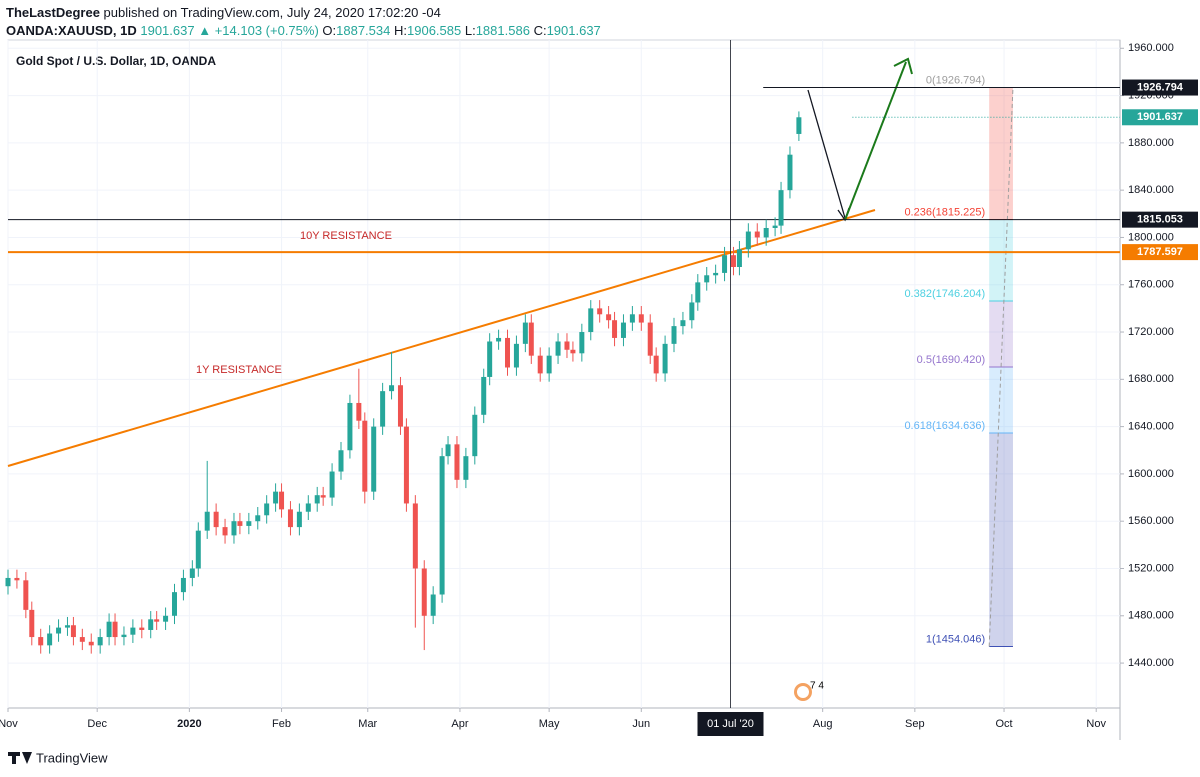  What do you see at coordinates (1151, 474) in the screenshot?
I see `y-tick-label: 1600.000` at bounding box center [1151, 474].